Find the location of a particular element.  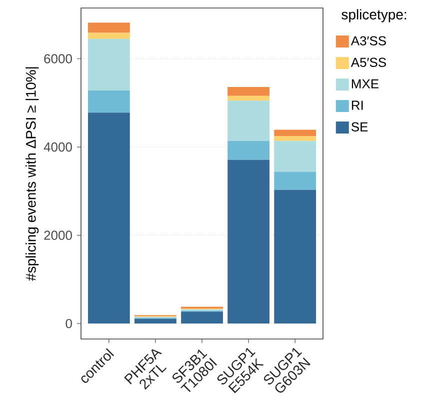

legend-title: splicetype: is located at coordinates (374, 15).